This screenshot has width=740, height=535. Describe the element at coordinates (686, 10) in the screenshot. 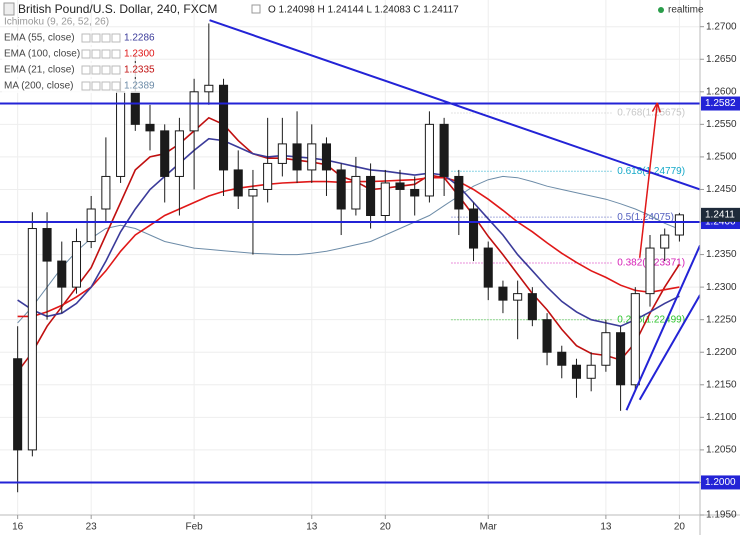

I see `status: realtime` at that location.